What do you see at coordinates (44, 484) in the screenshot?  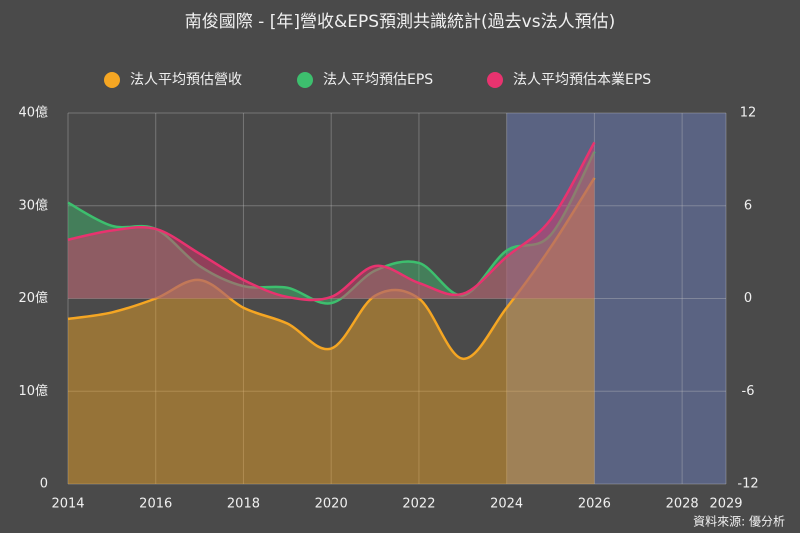 I see `y-tick-label: 0` at bounding box center [44, 484].